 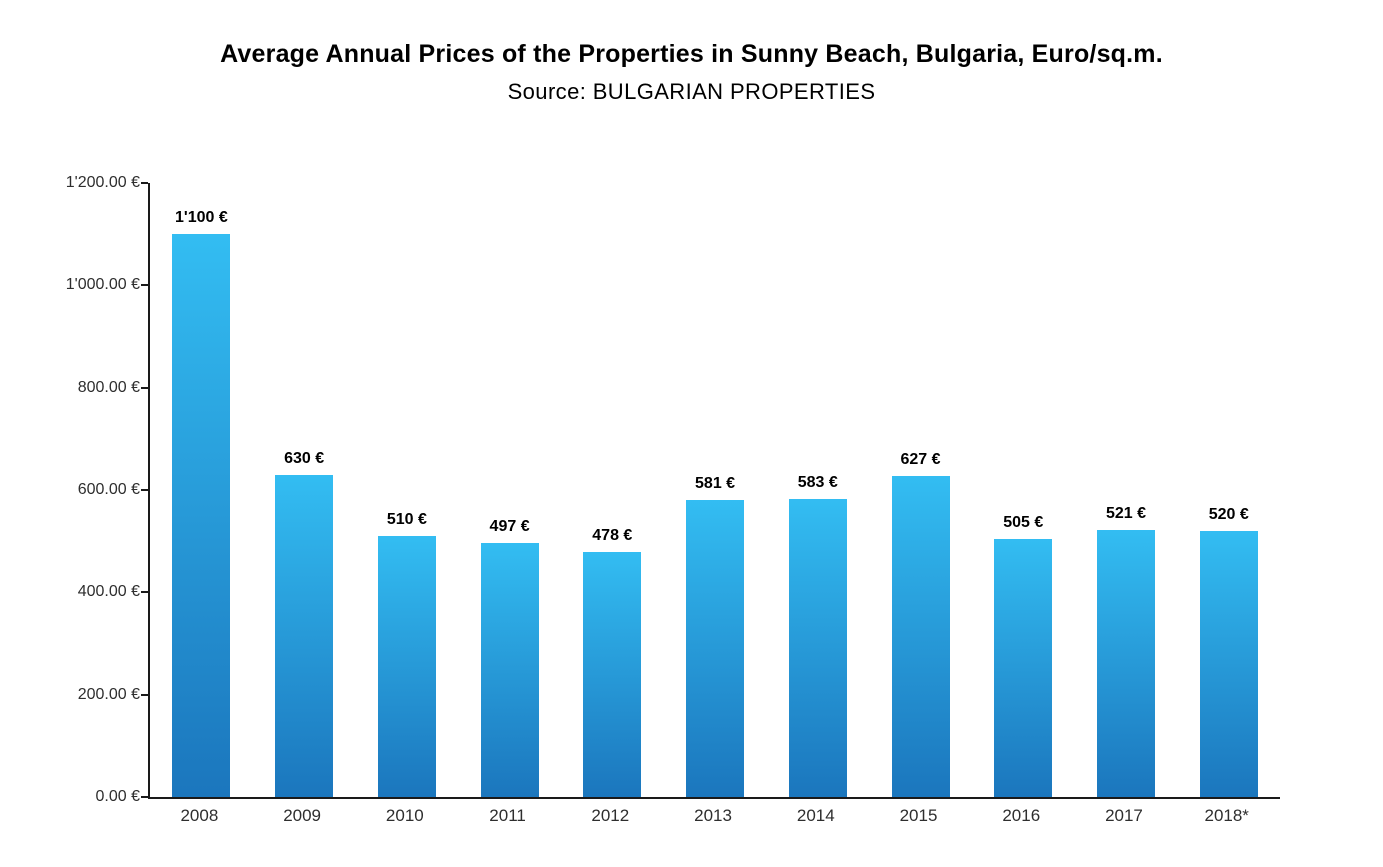 What do you see at coordinates (102, 285) in the screenshot?
I see `y-tick-label: 1'000.00 €` at bounding box center [102, 285].